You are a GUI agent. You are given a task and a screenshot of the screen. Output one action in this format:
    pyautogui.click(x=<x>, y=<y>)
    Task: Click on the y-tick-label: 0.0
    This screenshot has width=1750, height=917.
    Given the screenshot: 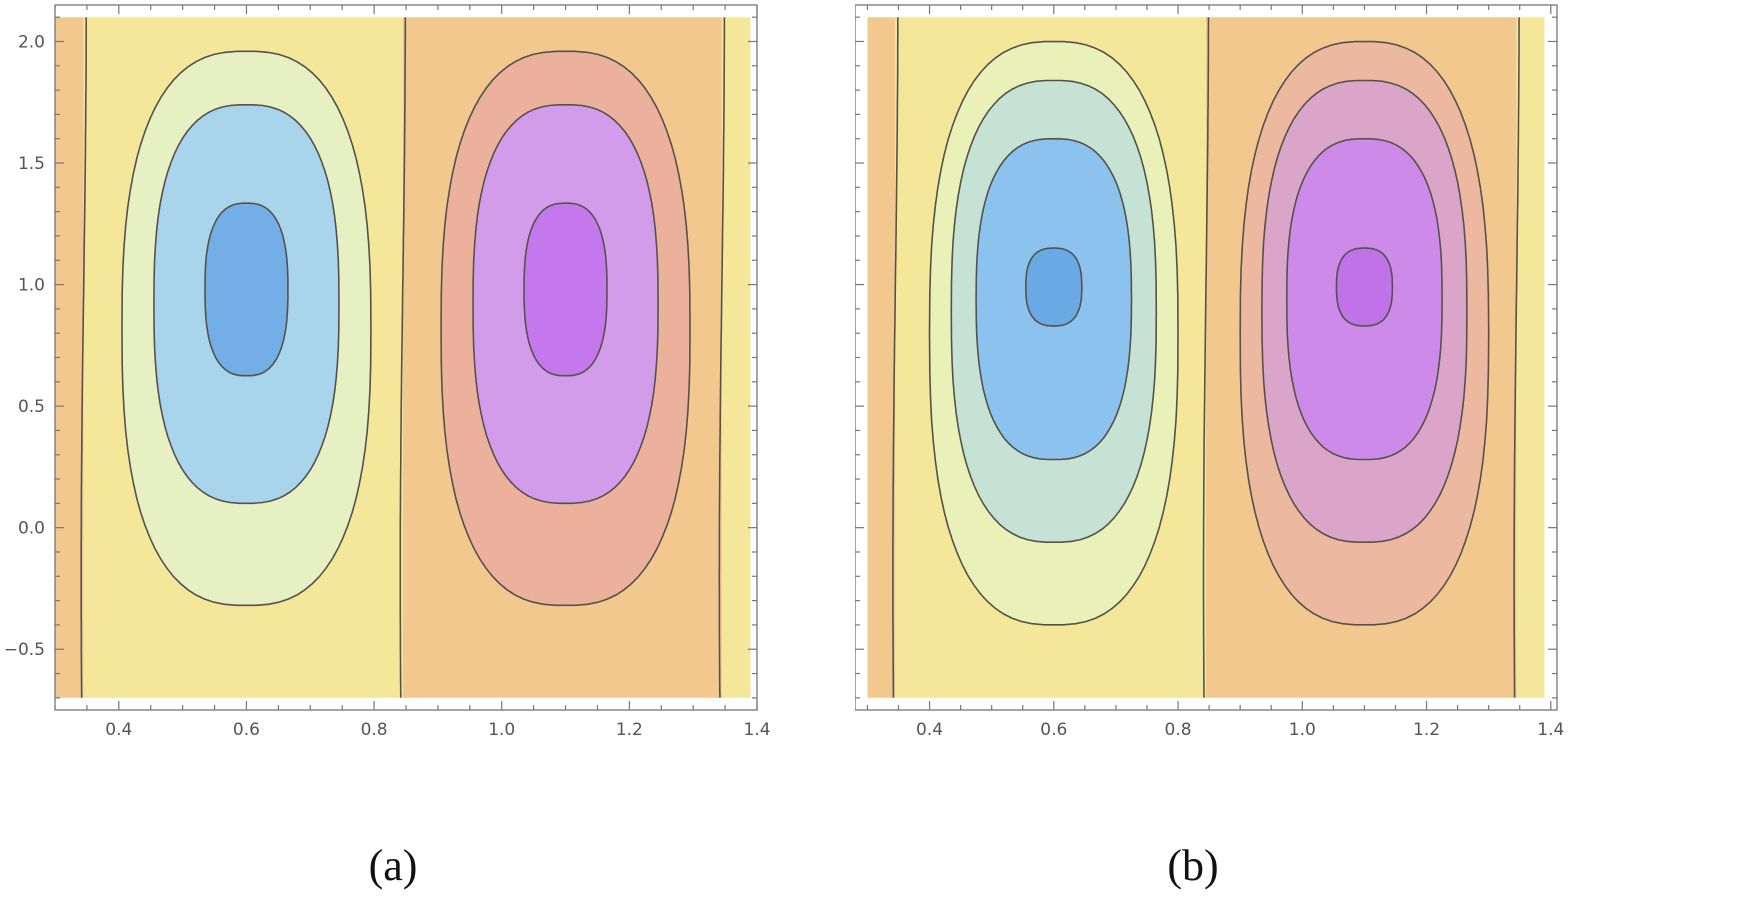 What is the action you would take?
    pyautogui.click(x=31, y=529)
    